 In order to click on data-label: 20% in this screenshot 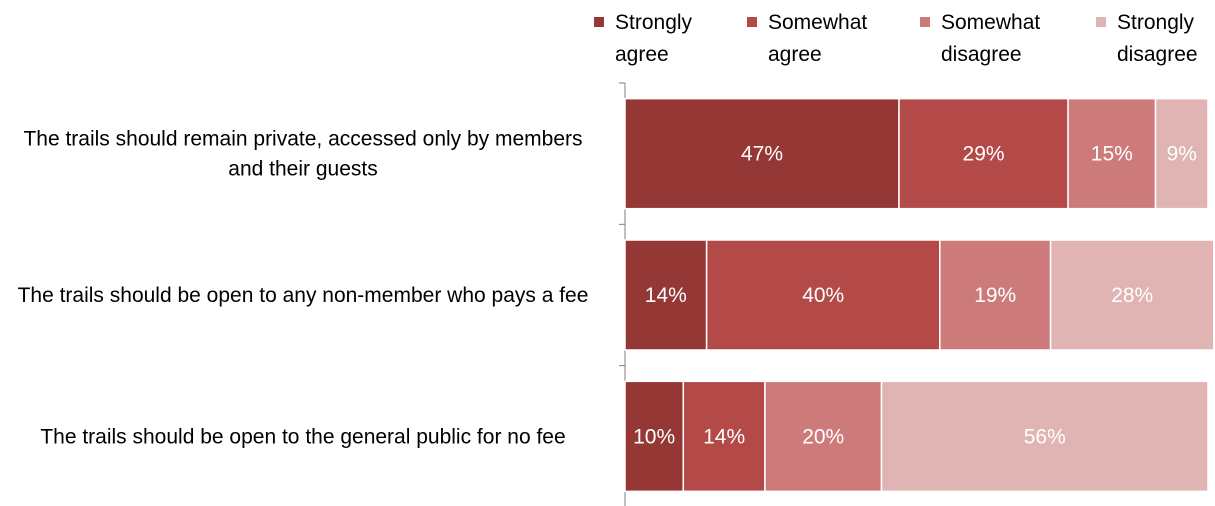, I will do `click(823, 436)`.